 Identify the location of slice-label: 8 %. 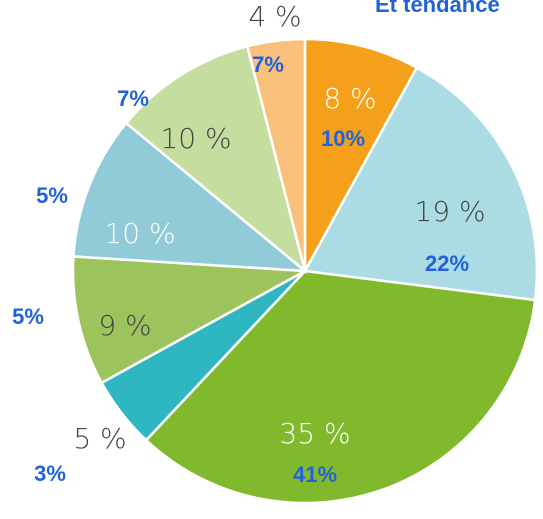
(349, 98).